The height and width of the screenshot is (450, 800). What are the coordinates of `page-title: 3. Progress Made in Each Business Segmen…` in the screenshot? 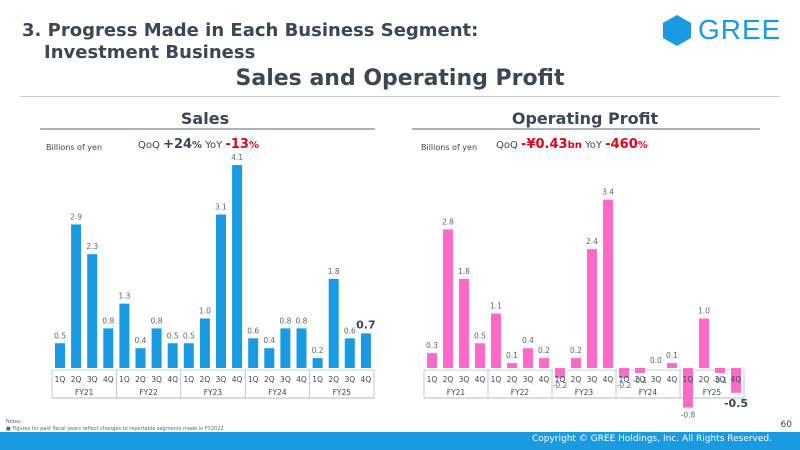 It's located at (250, 42).